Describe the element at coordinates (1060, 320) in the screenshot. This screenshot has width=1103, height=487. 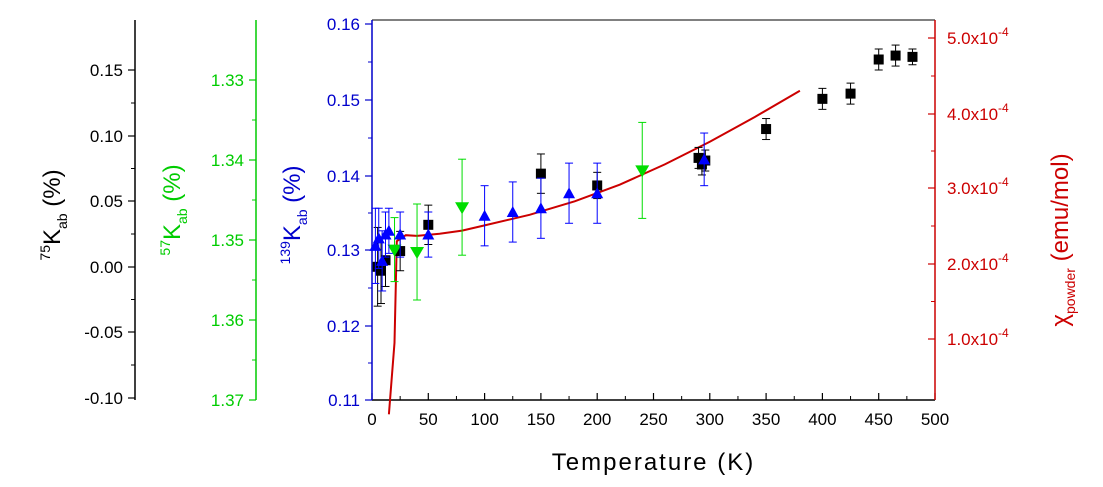
I see `chi-title-main: χ` at that location.